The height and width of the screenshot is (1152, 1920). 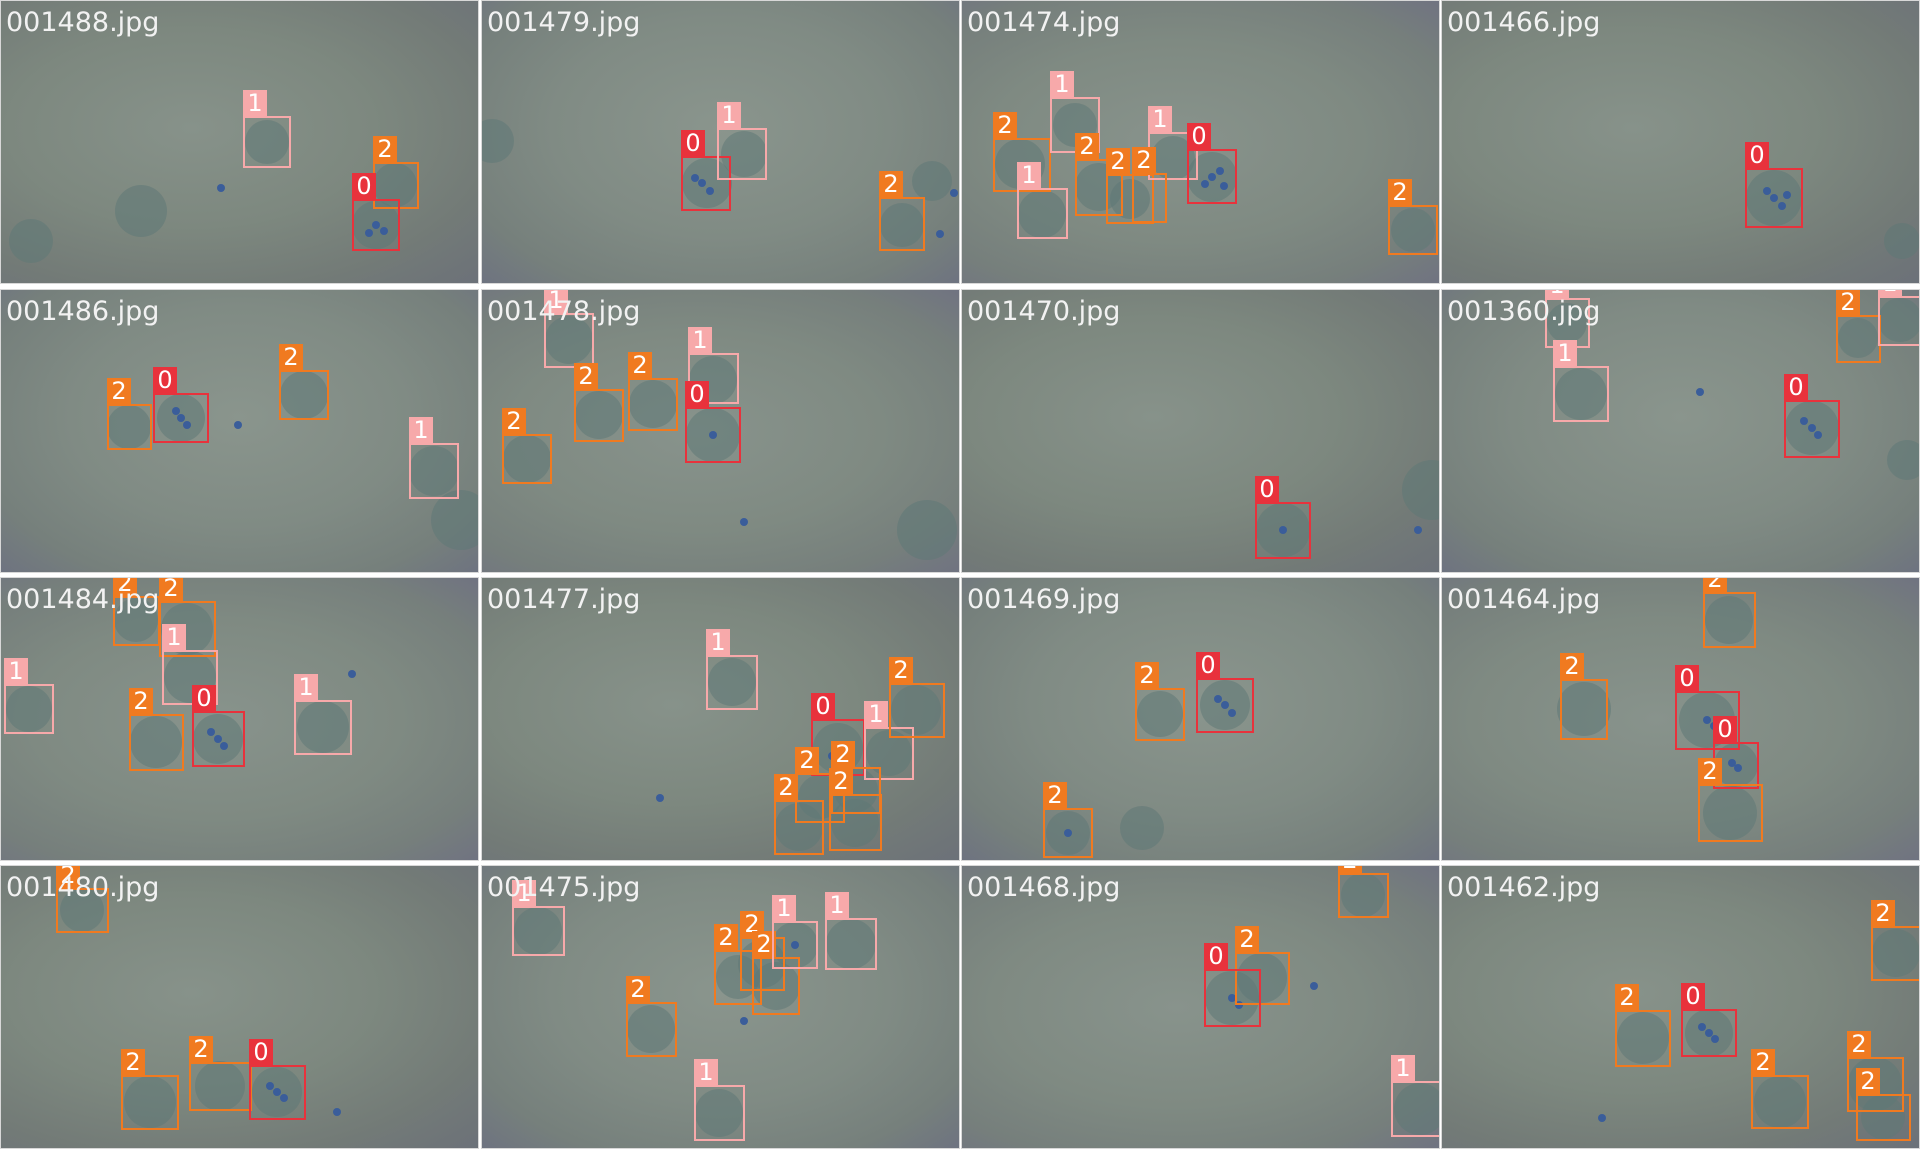 I want to click on image-tile: 001478.jpg 1 2 2 1 0 2, so click(x=720, y=431).